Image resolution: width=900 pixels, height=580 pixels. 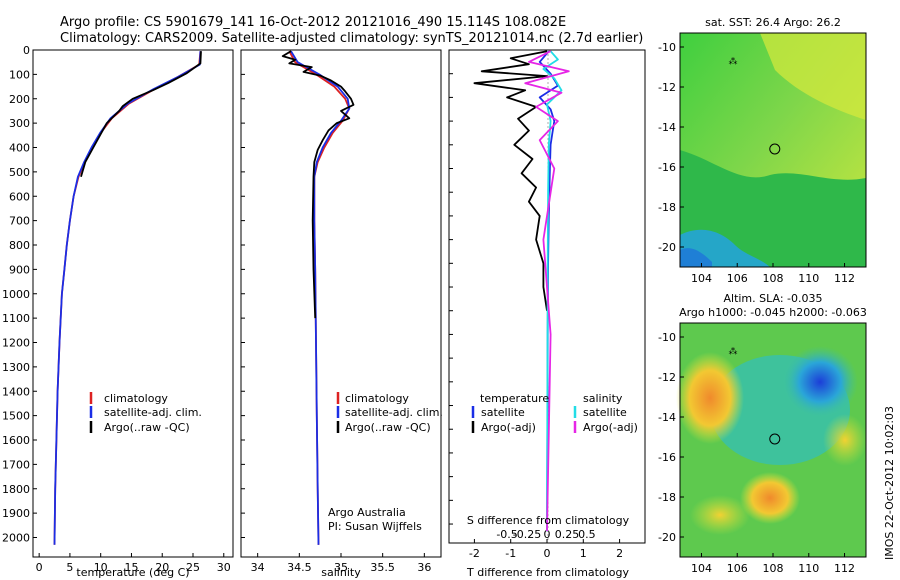 I want to click on x-tick-label: 35, so click(x=341, y=567).